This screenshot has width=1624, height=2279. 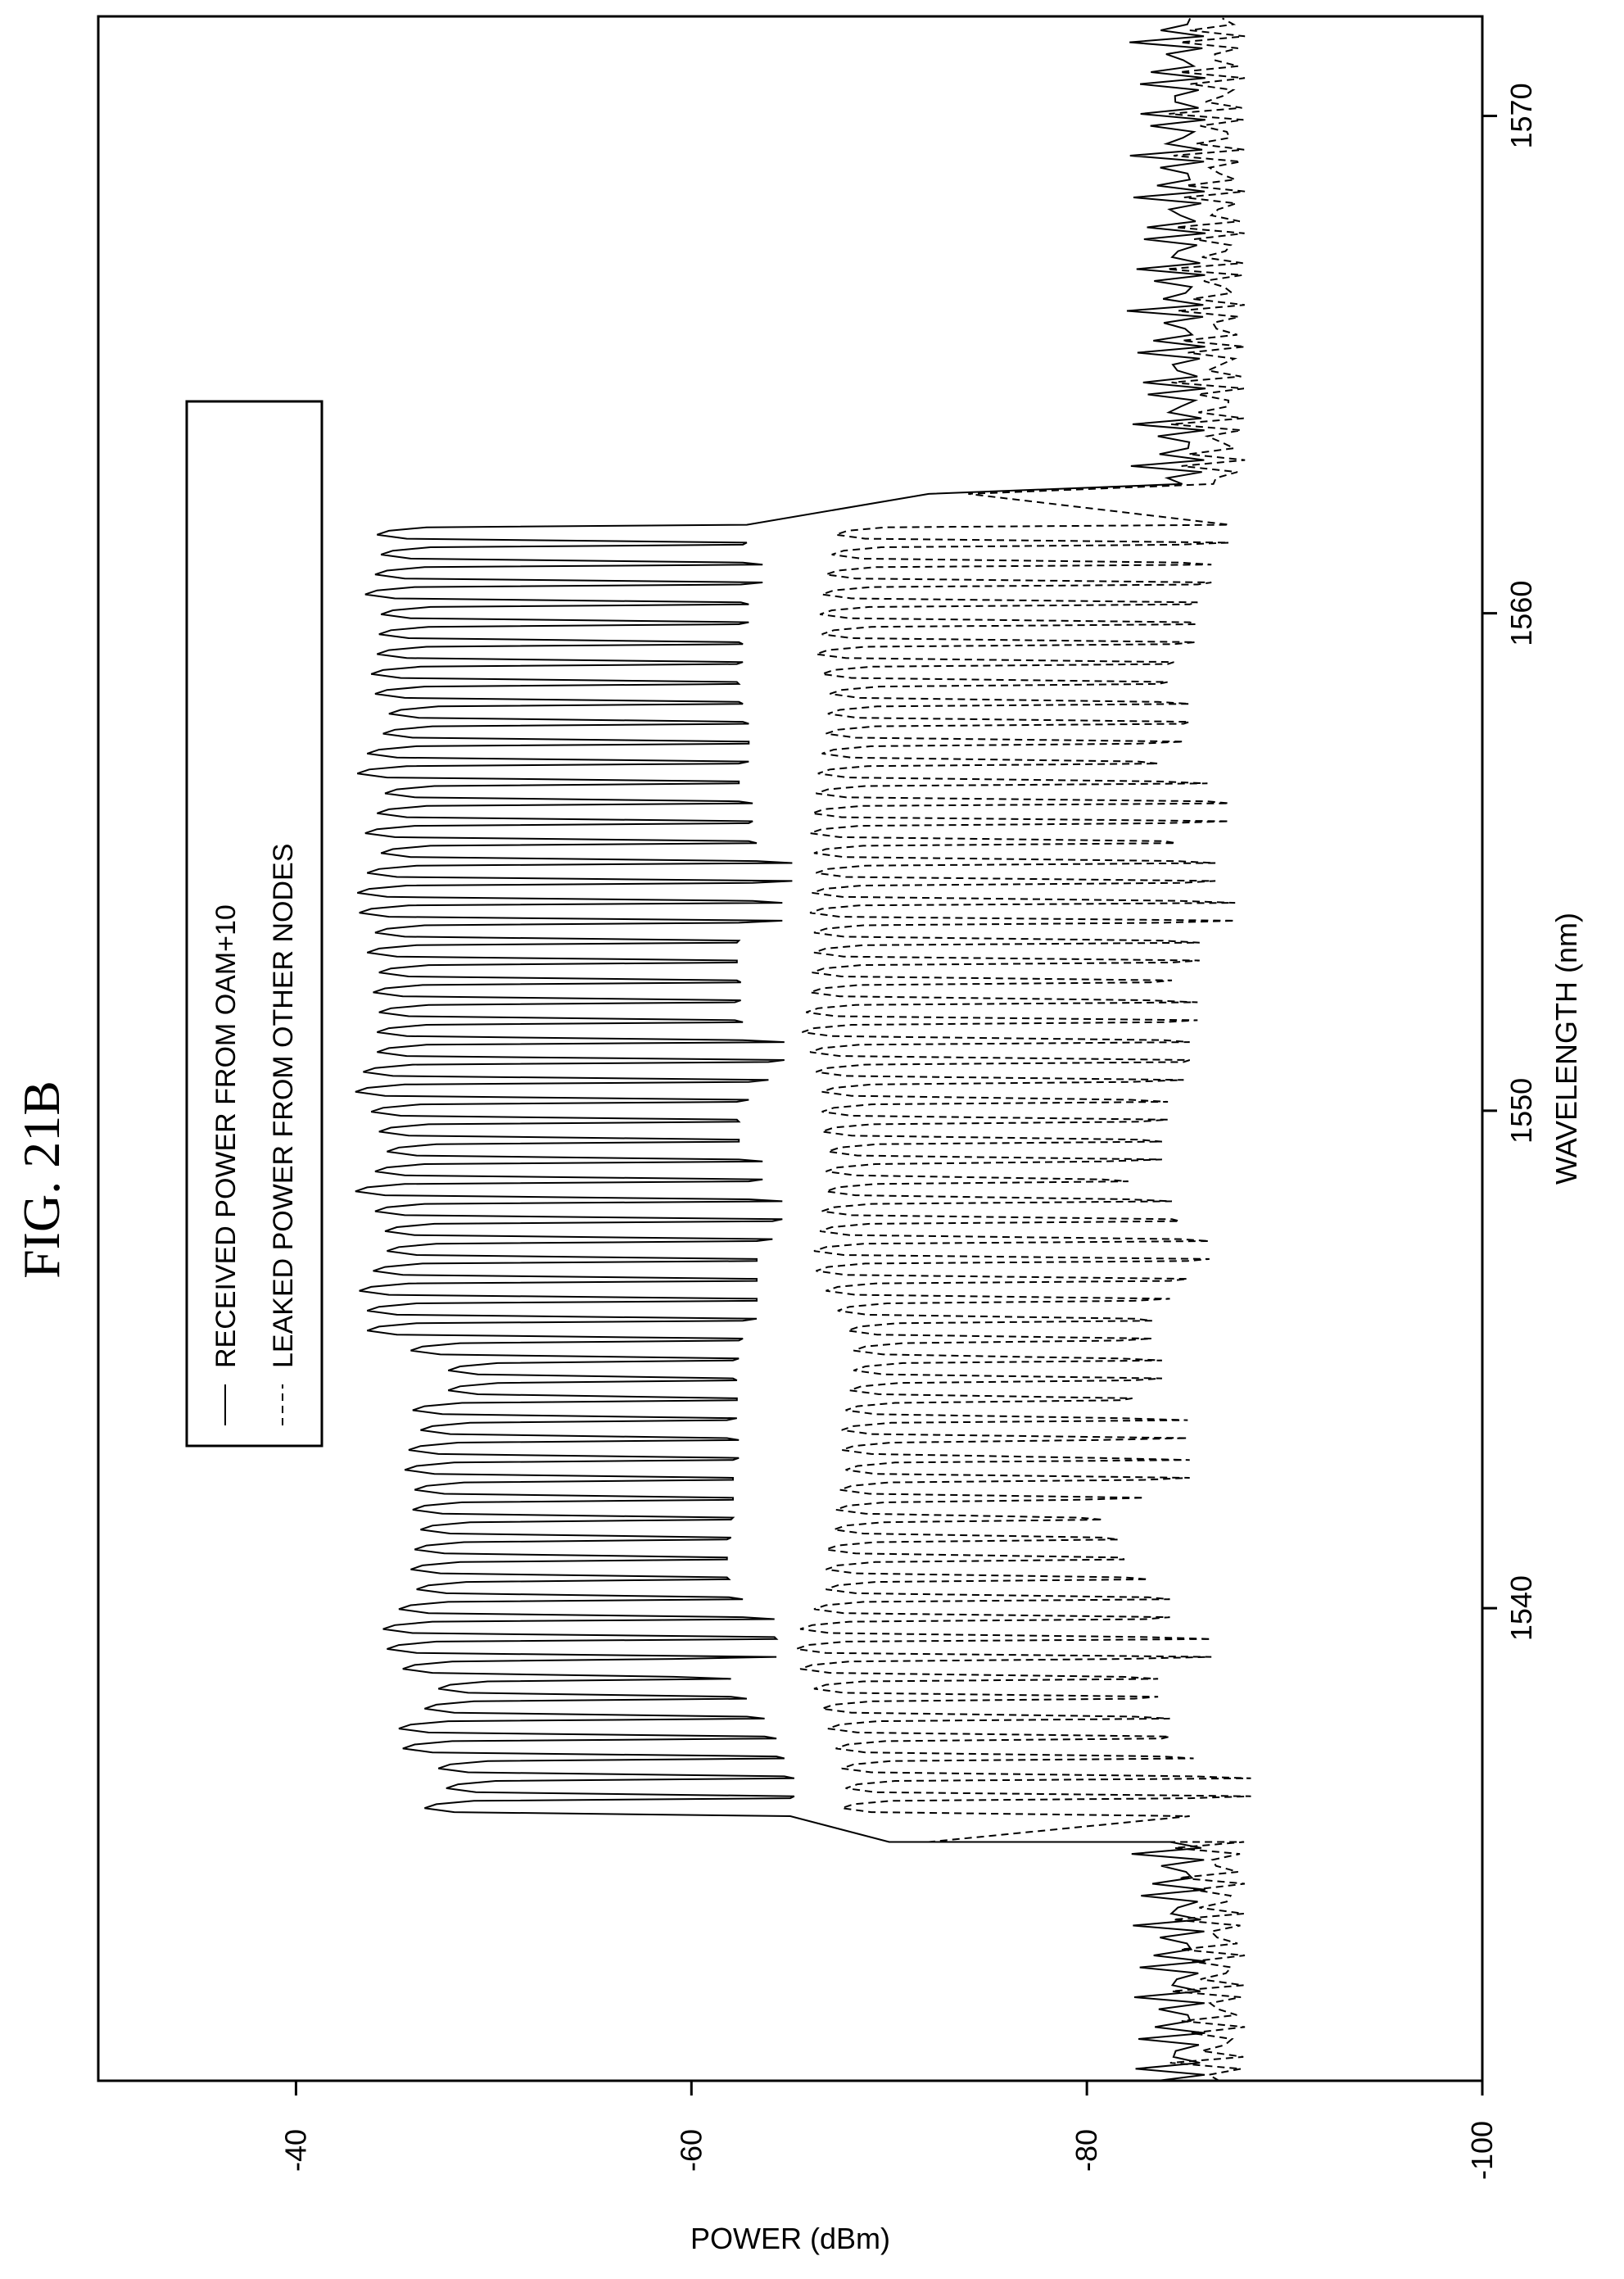 What do you see at coordinates (1521, 613) in the screenshot?
I see `x-tick-label: 1560` at bounding box center [1521, 613].